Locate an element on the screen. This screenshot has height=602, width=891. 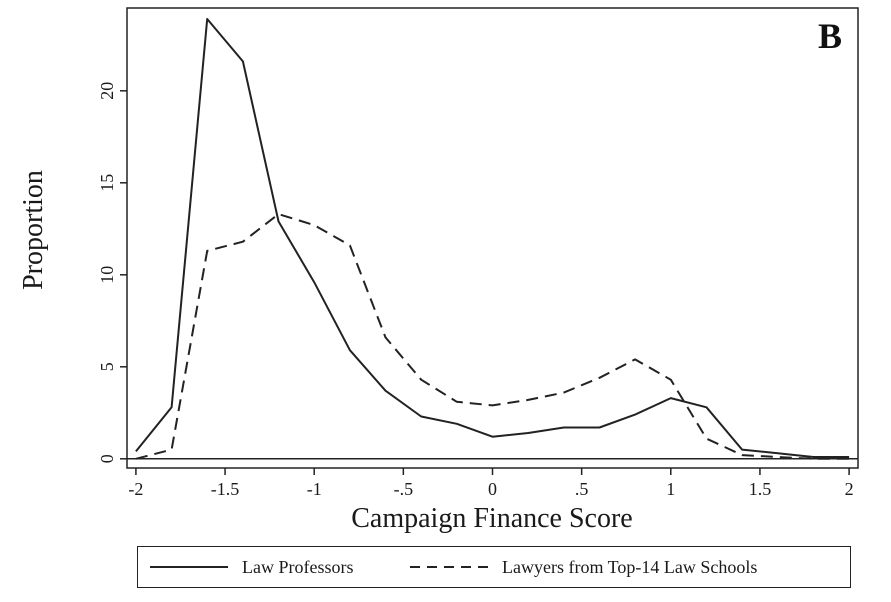
x-tick-label-6: 1 is located at coordinates (670, 489).